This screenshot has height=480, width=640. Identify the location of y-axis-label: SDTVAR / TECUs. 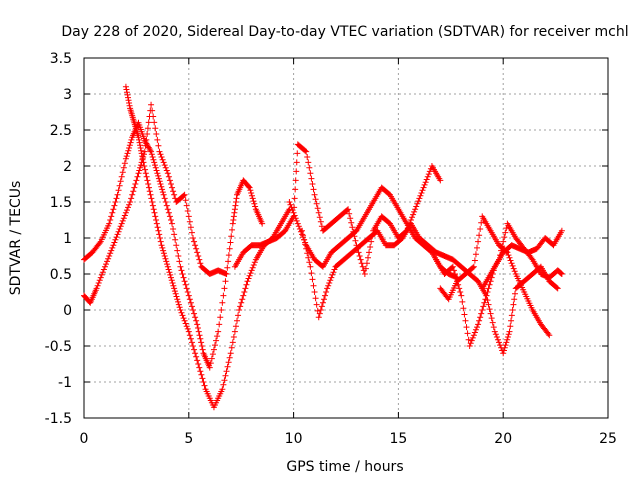
(16, 238).